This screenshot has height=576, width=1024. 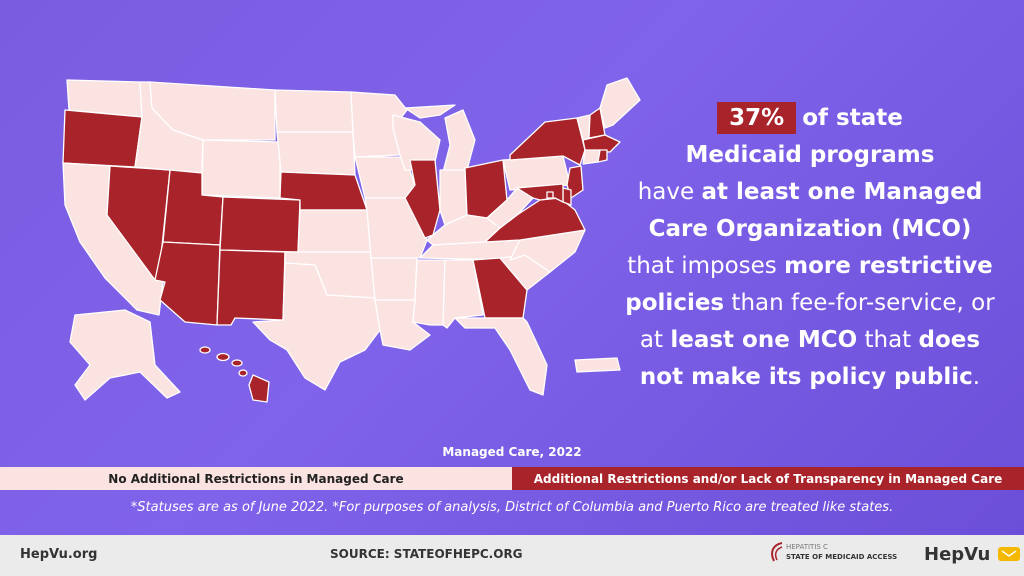 What do you see at coordinates (426, 554) in the screenshot?
I see `footer-source: SOURCE: STATEOFHEPC.ORG` at bounding box center [426, 554].